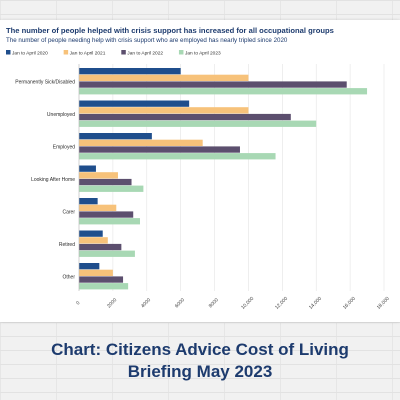 Image resolution: width=400 pixels, height=400 pixels. What do you see at coordinates (315, 303) in the screenshot?
I see `x-tick-label: 14,000` at bounding box center [315, 303].